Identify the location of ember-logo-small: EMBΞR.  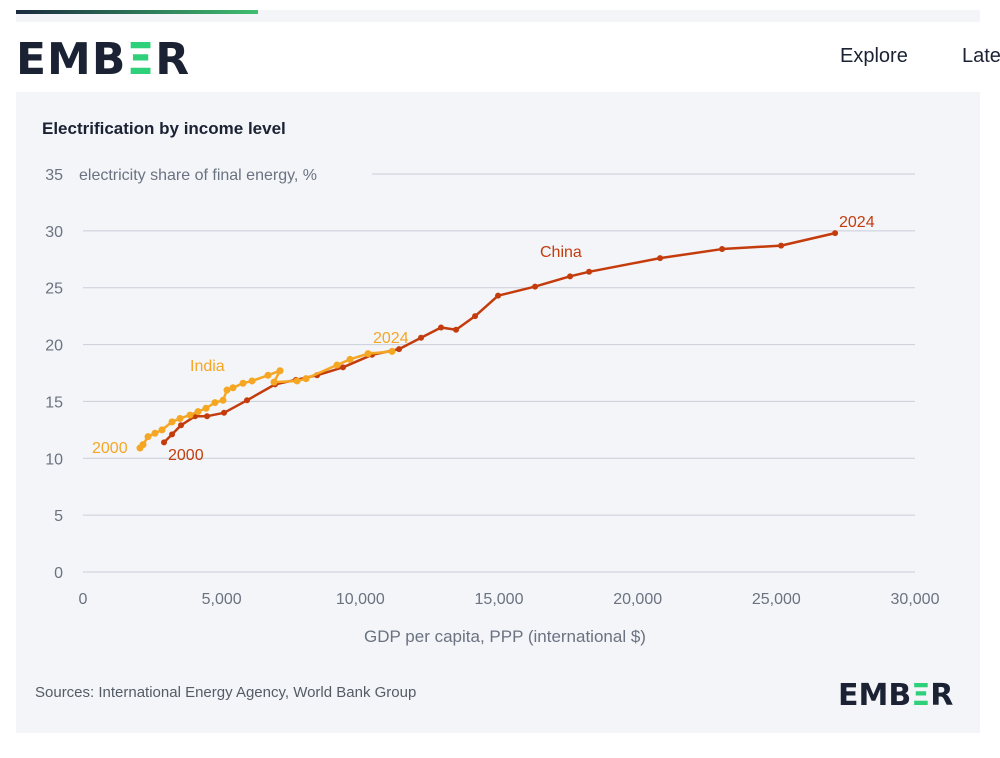
(896, 695).